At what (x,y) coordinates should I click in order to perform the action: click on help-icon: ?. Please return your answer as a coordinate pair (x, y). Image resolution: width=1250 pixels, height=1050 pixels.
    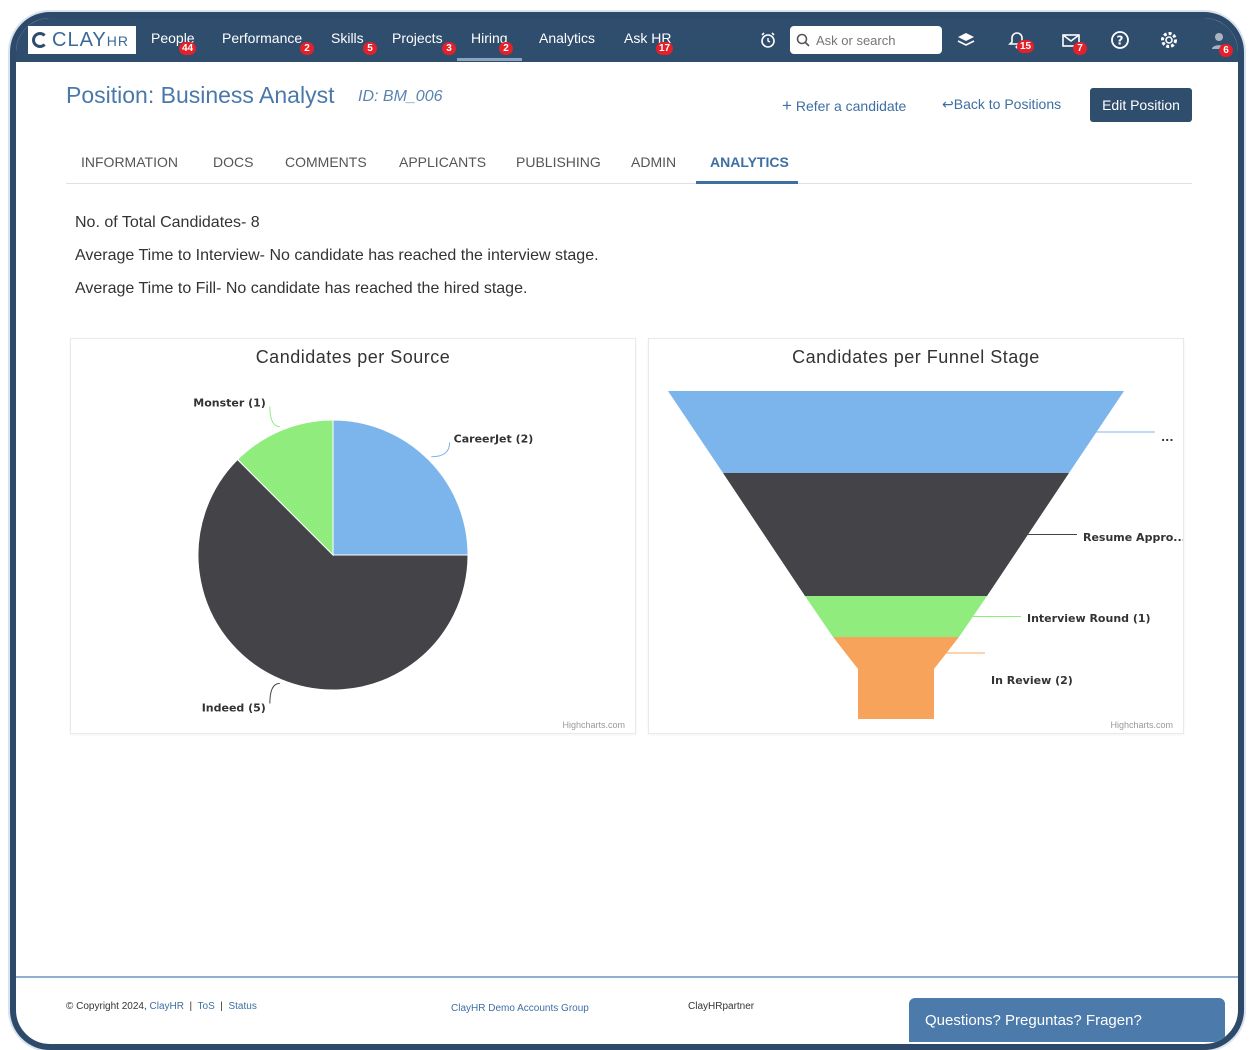
    Looking at the image, I should click on (1120, 40).